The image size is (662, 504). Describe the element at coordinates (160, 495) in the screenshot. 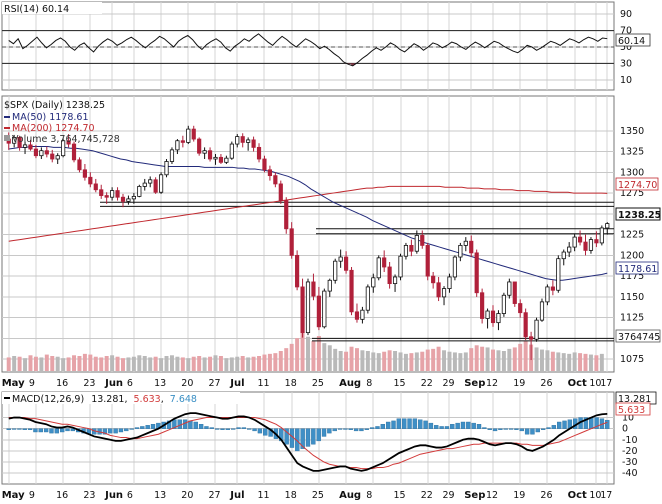

I see `date-tick-label: 13` at that location.